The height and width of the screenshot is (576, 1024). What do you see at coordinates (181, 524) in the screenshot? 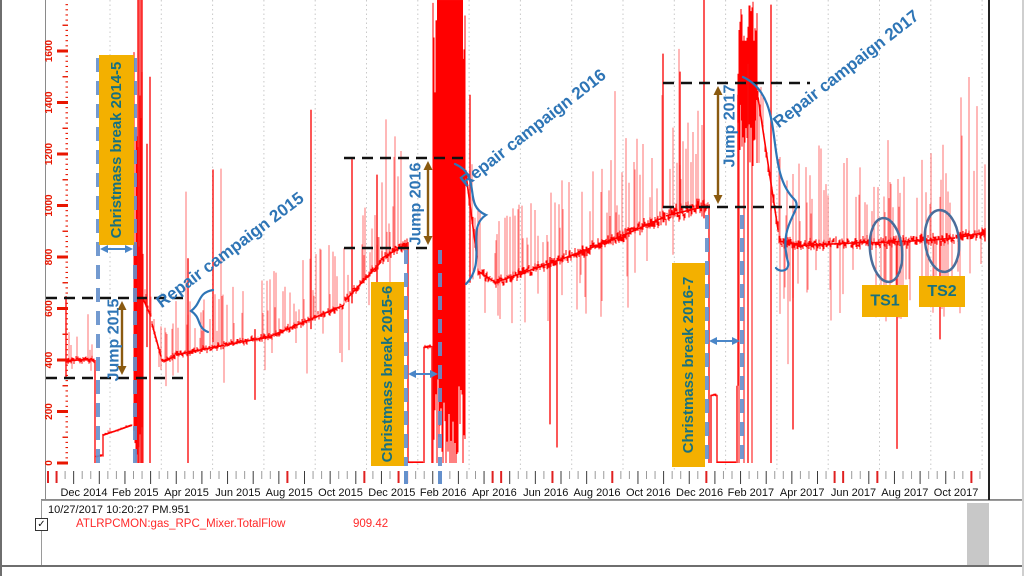
I see `legend-series-name: ATLRPCMON:gas_RPC_Mixer.TotalFlow` at bounding box center [181, 524].